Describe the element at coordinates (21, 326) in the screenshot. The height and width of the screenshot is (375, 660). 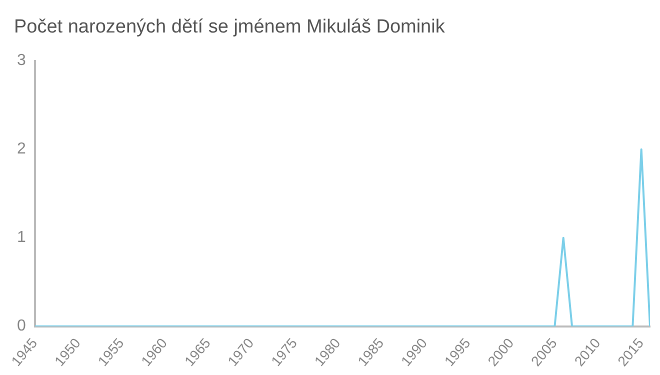
I see `y-tick-label: 0` at that location.